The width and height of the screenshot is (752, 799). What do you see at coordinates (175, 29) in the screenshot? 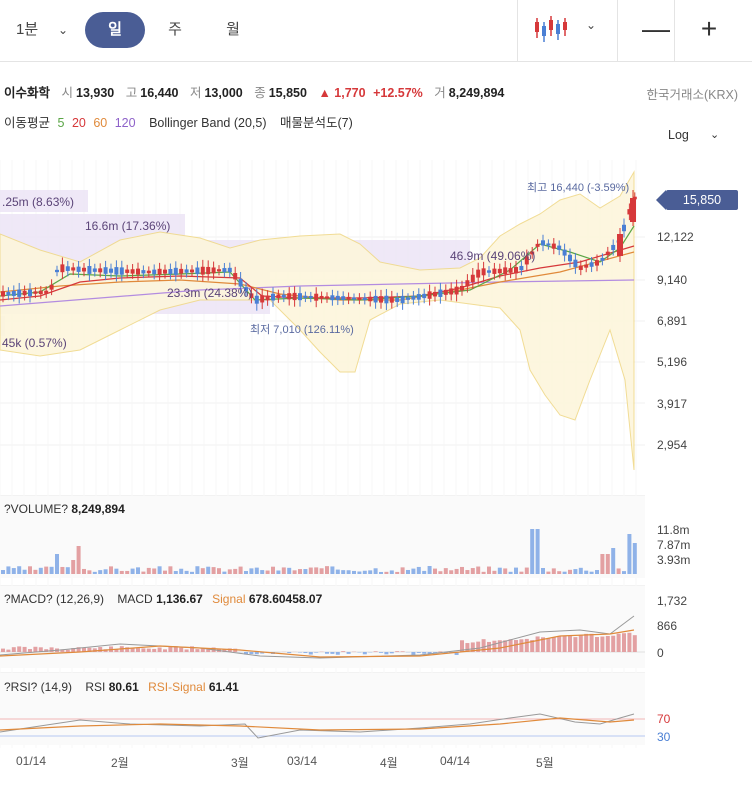
I see `timeframe-week-button: 주` at bounding box center [175, 29].